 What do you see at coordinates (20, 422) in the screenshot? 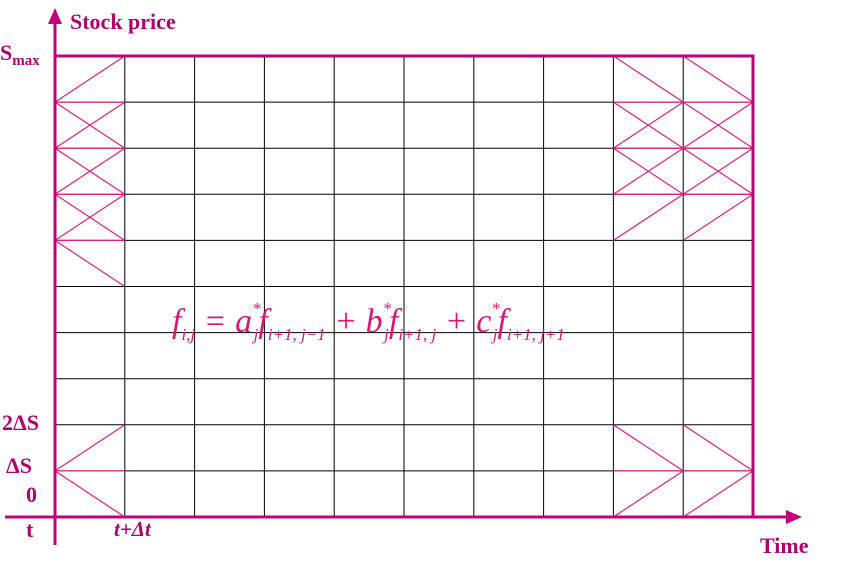
I see `two-delta-s-label: 2ΔS` at bounding box center [20, 422].